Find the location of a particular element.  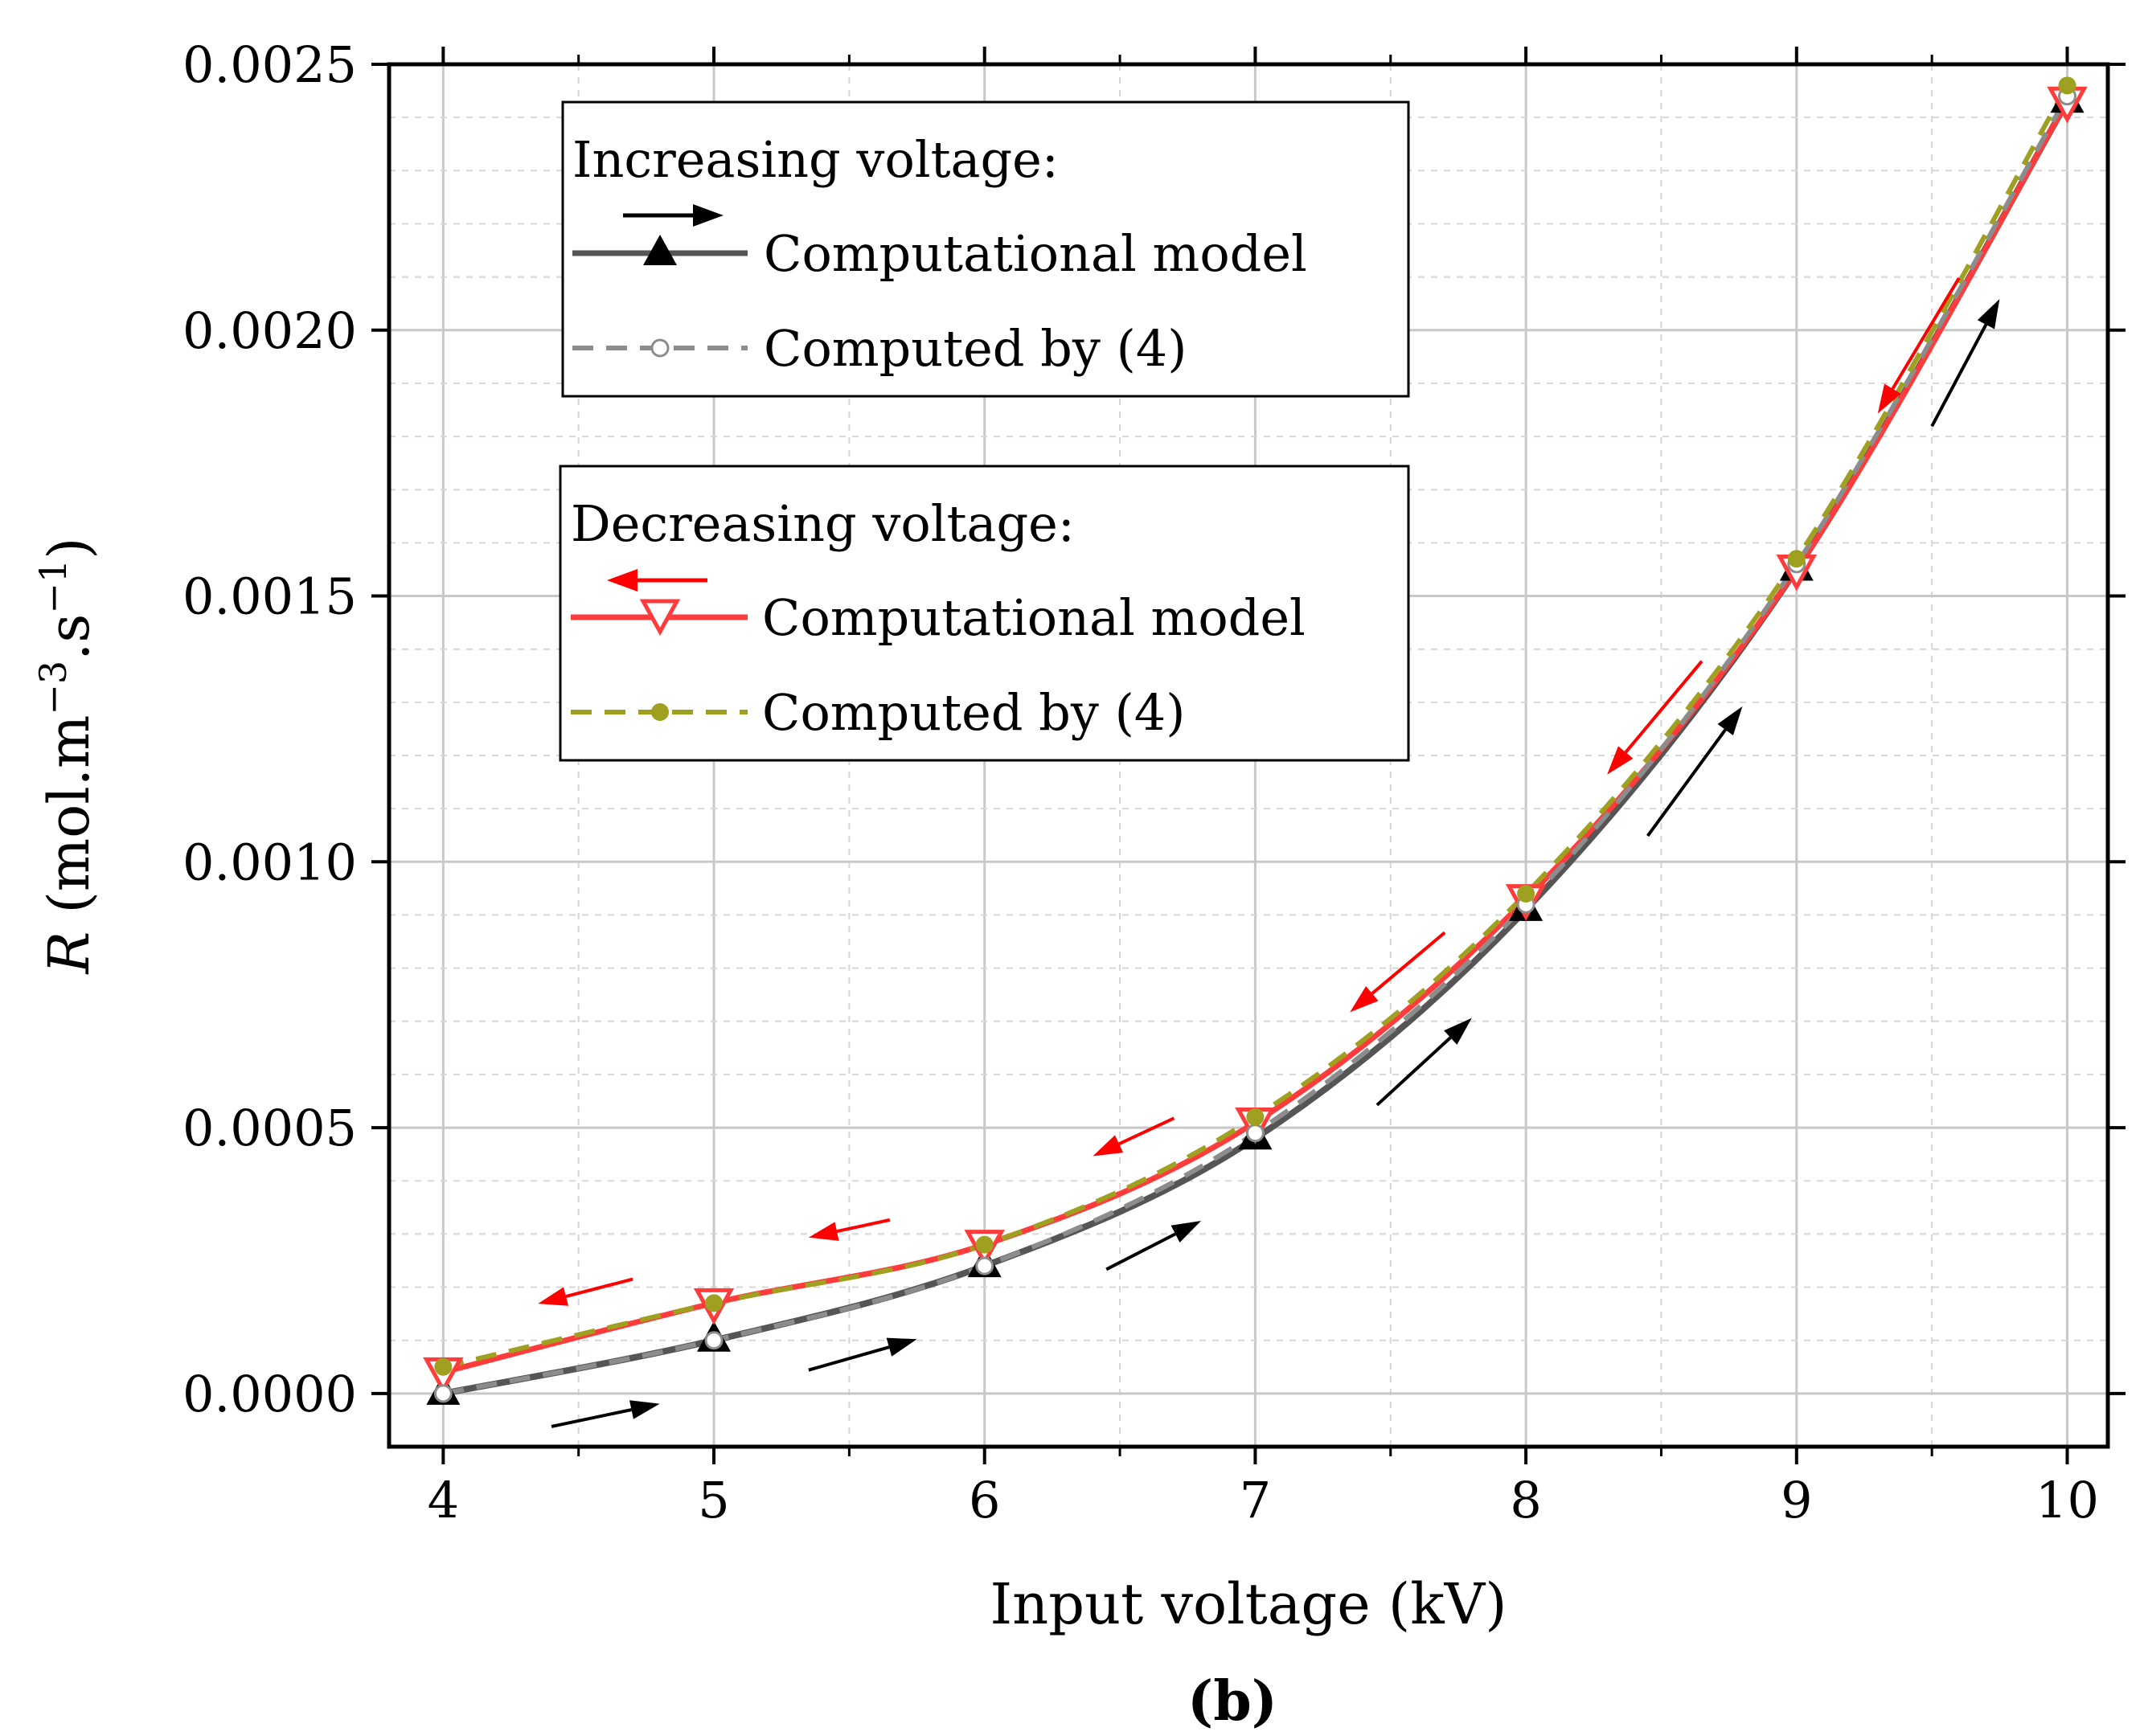

legend-increasing-eq4-label: Computed by (4) is located at coordinates (976, 348).